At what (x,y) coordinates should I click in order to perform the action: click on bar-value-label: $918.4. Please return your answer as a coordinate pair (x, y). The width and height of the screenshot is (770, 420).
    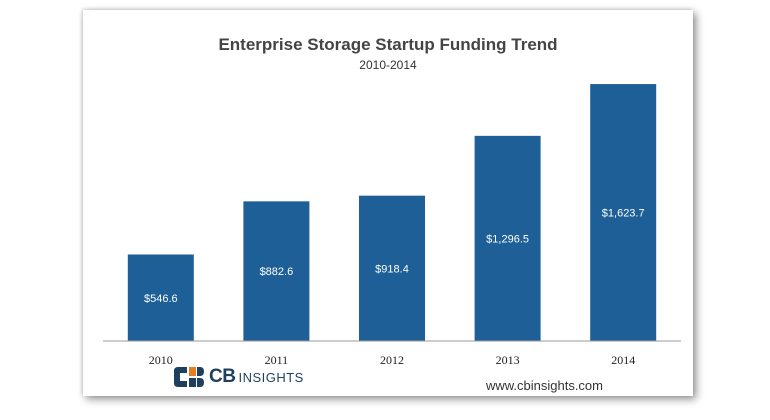
    Looking at the image, I should click on (392, 269).